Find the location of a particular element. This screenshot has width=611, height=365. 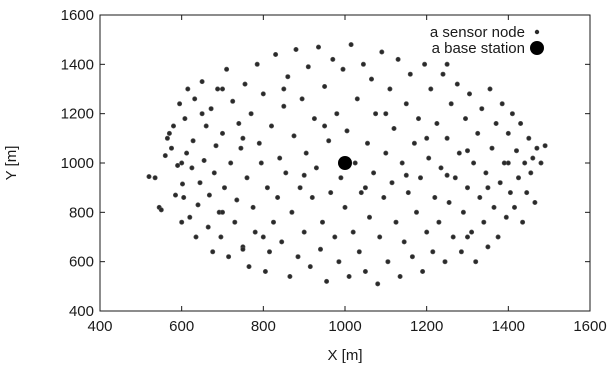

x-tick-label: 1400 is located at coordinates (508, 326).